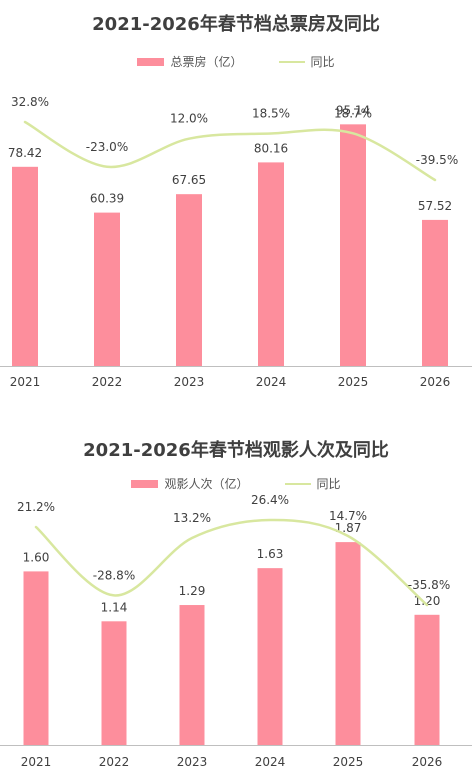 This screenshot has height=773, width=472. I want to click on yoy-label: 26.4%, so click(270, 500).